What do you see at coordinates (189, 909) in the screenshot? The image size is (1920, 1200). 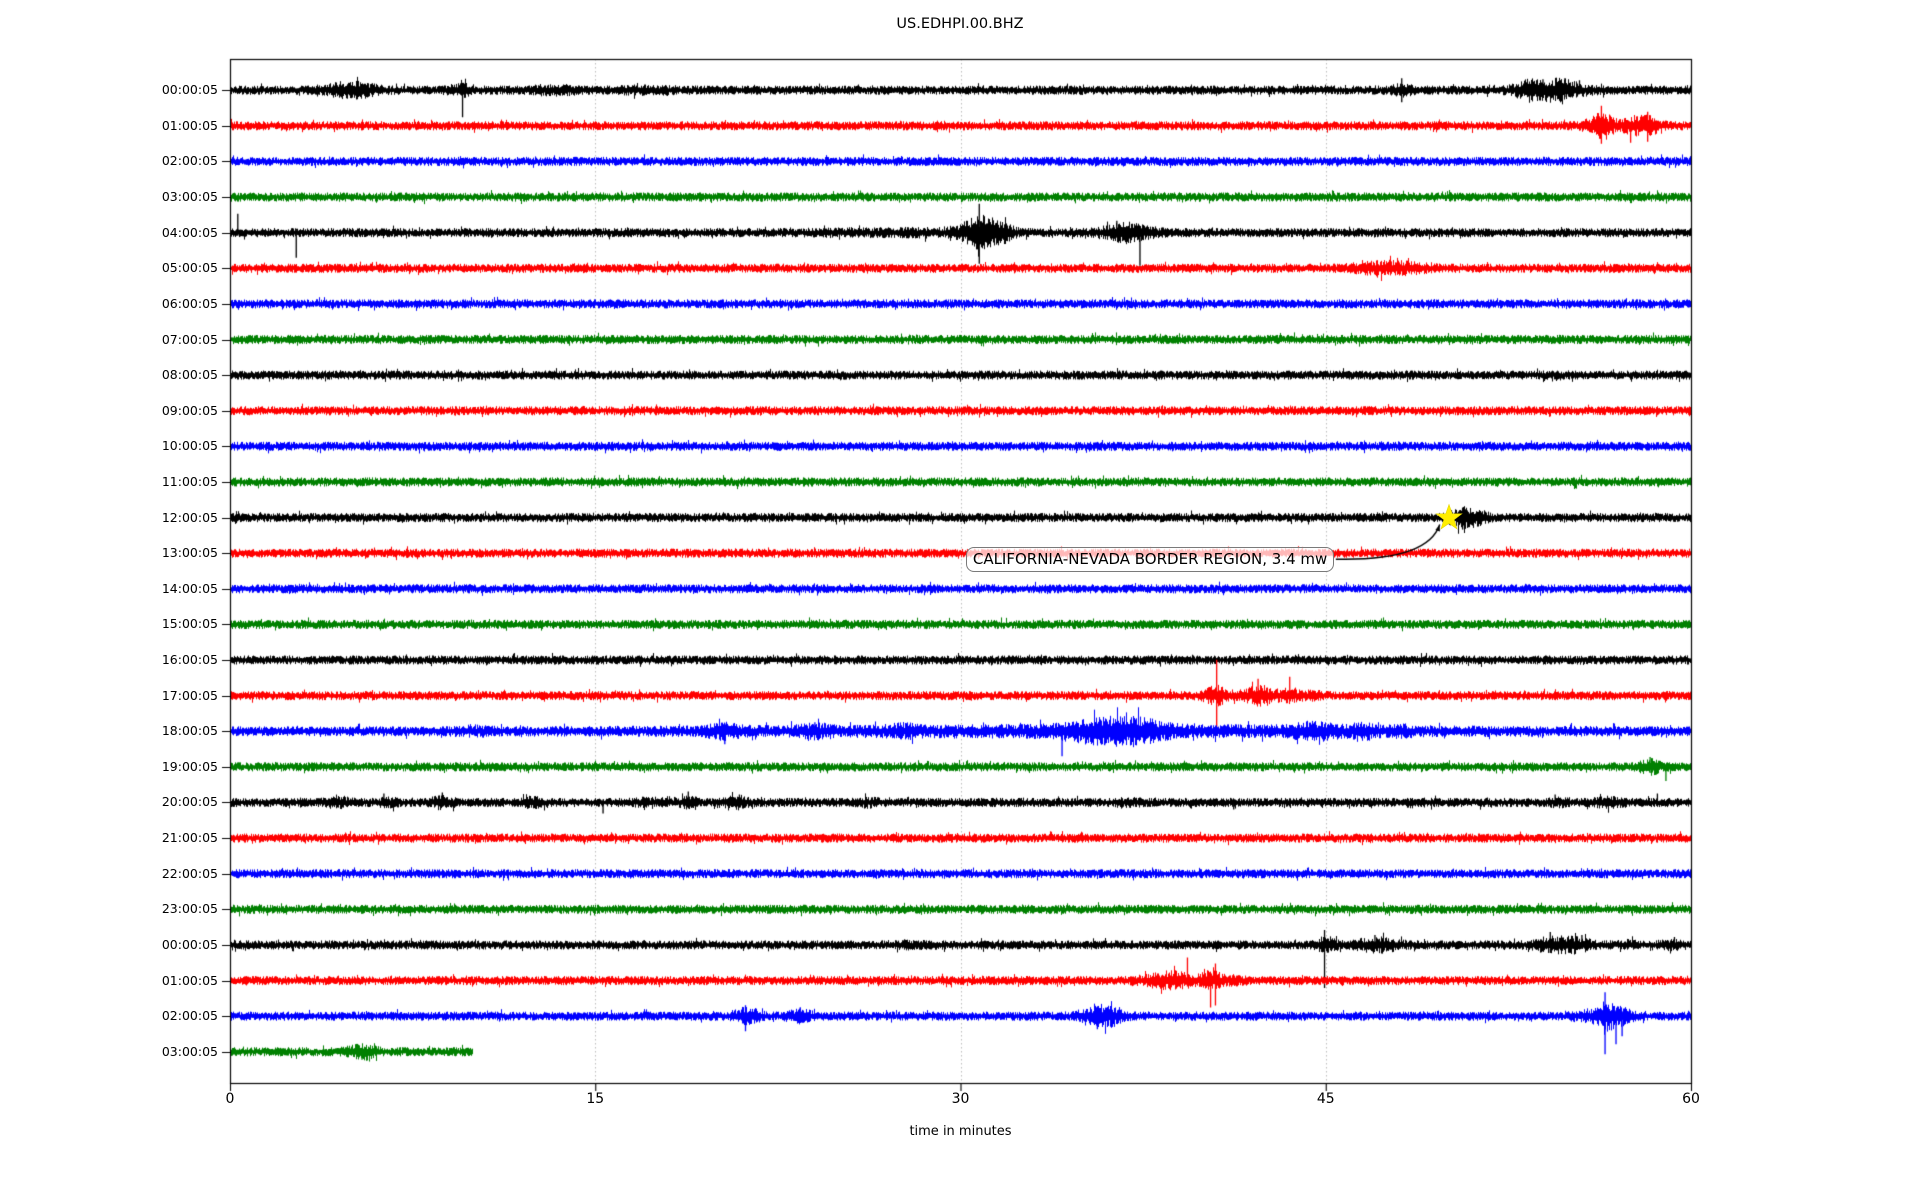 I see `y-tick-label: 23:00:05` at bounding box center [189, 909].